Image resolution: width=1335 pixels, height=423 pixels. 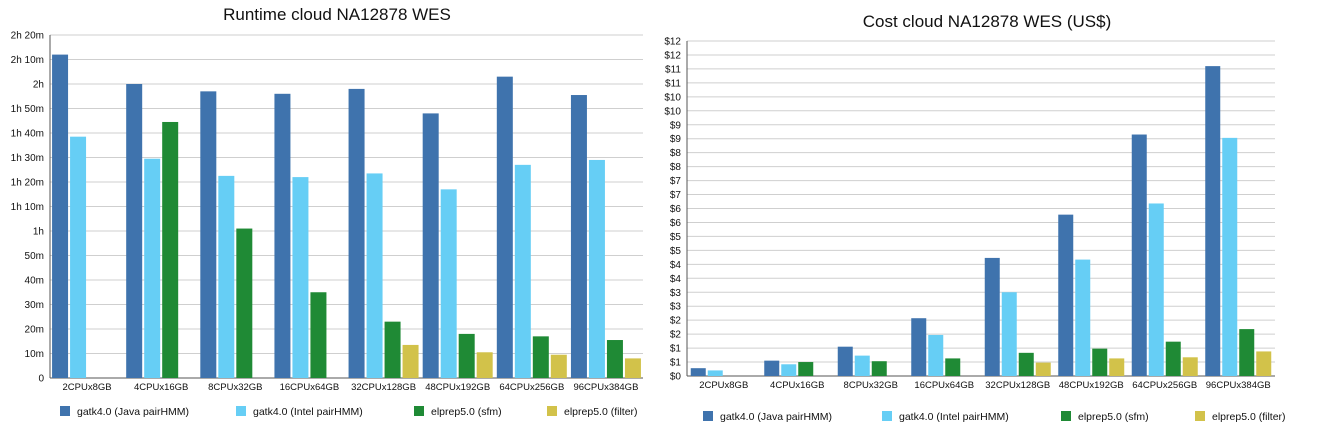 I want to click on legend-label: elprep5.0 (sfm), so click(x=1113, y=417).